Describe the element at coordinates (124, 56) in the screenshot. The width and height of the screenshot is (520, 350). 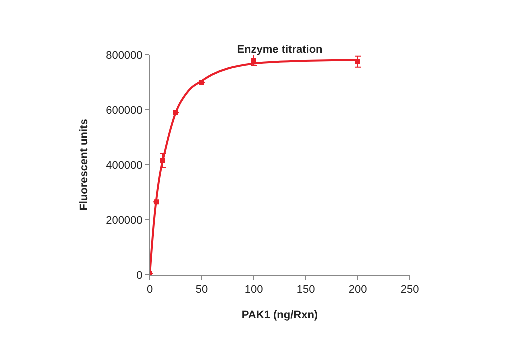
I see `y-tick-label: 800000` at that location.